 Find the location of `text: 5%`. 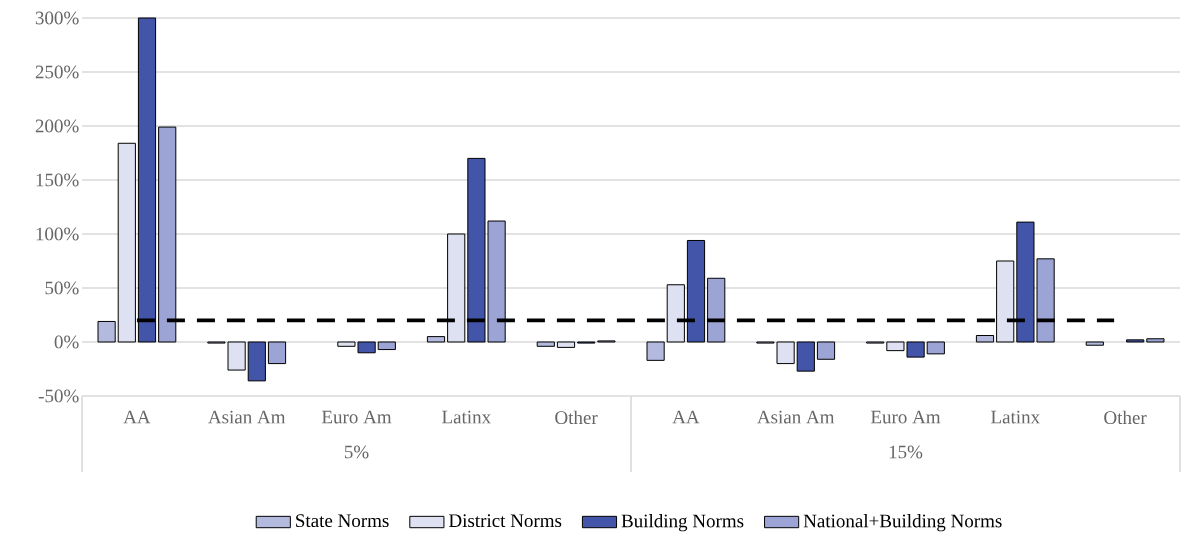

text: 5% is located at coordinates (356, 452).